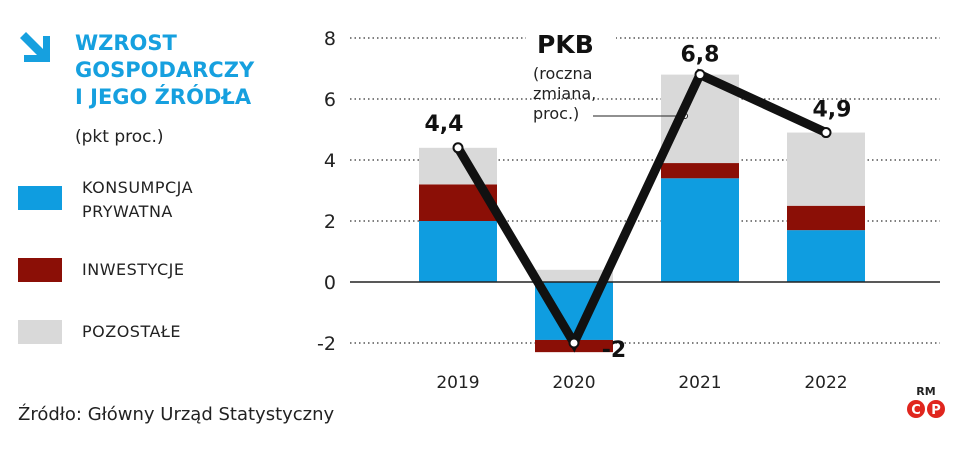 This screenshot has height=451, width=963. I want to click on pkb-annotation-title: PKB, so click(565, 44).